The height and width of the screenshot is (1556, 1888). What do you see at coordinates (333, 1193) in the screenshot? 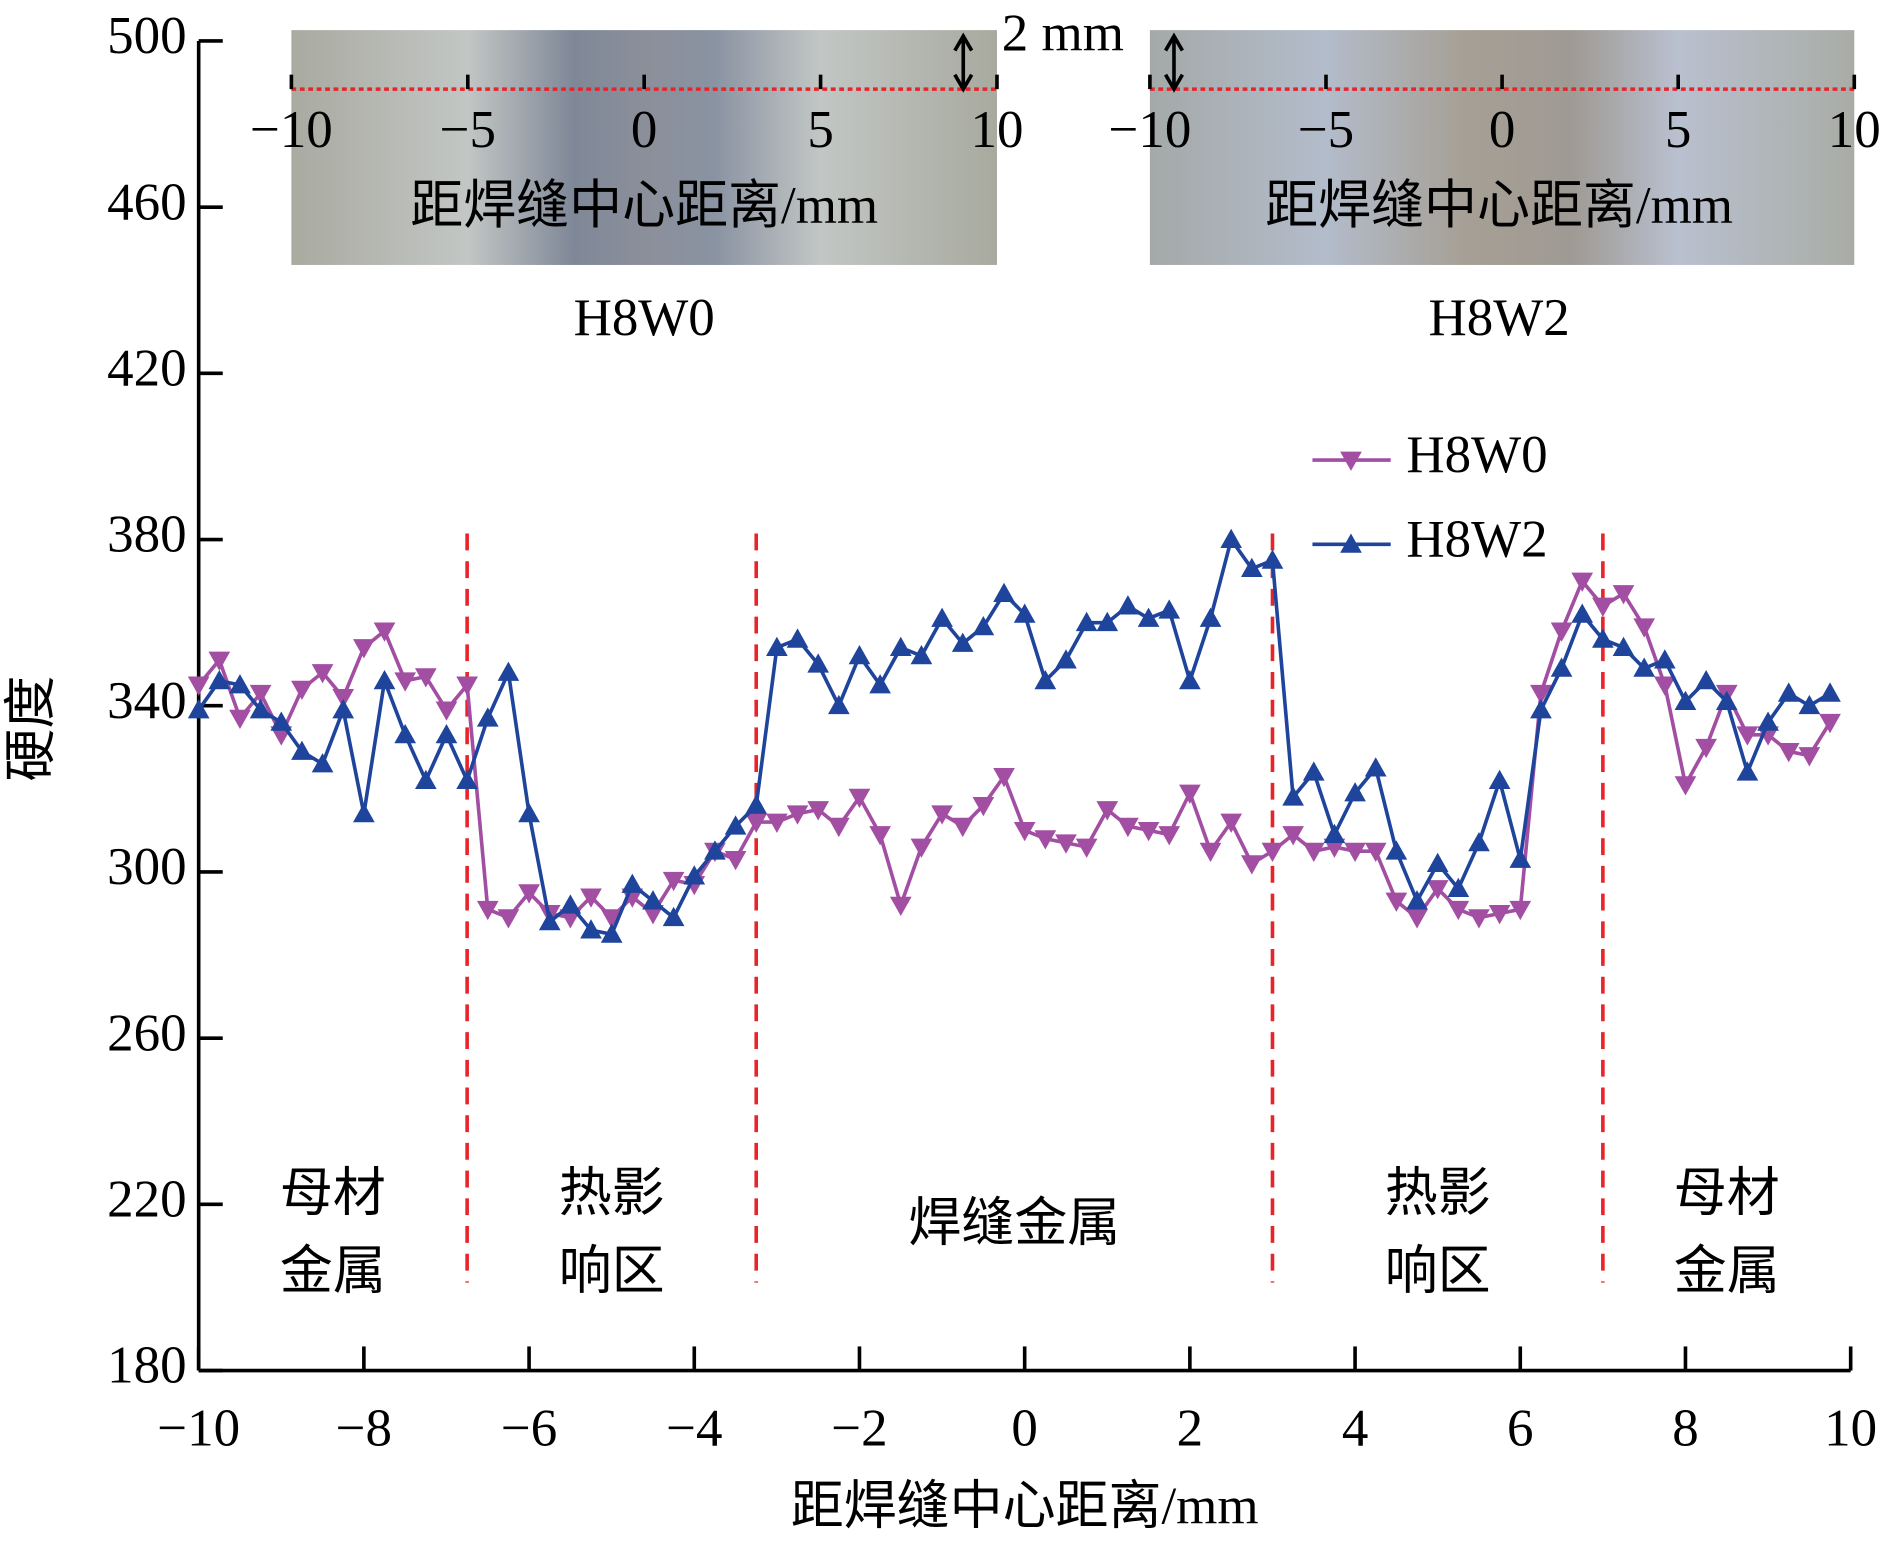
I see `zone-label: 母材` at bounding box center [333, 1193].